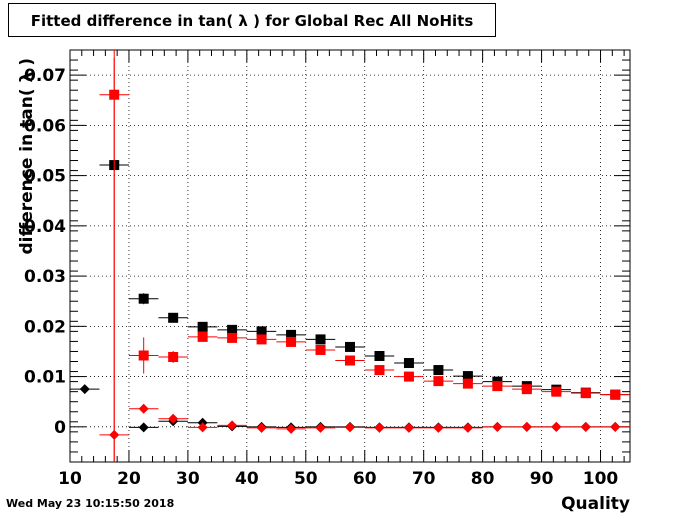 The image size is (700, 514). I want to click on x-axis-label: Quality, so click(595, 504).